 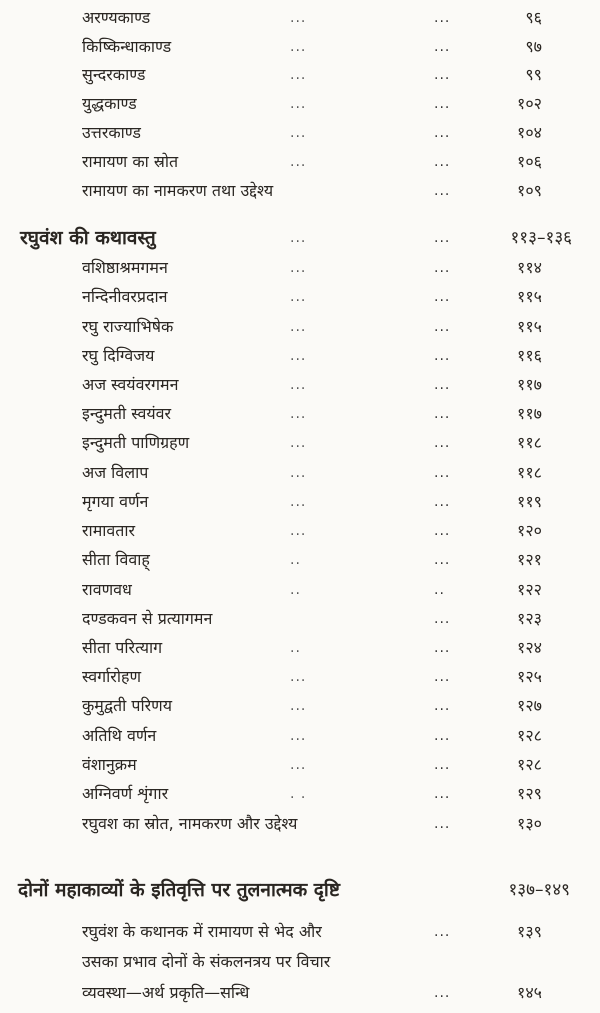 What do you see at coordinates (529, 190) in the screenshot?
I see `page-number: १०९` at bounding box center [529, 190].